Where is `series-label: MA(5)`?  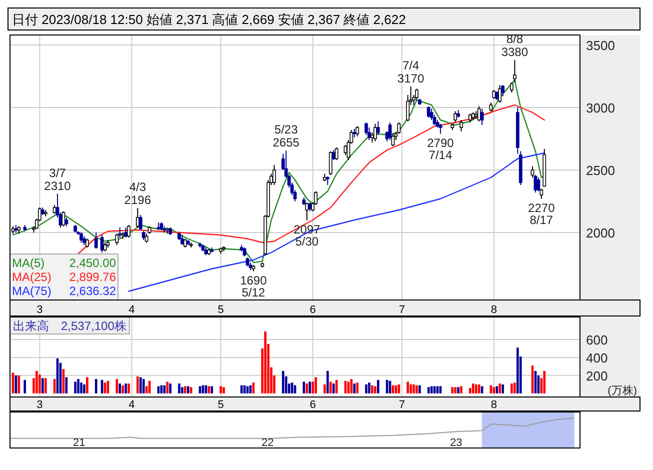 series-label: MA(5) is located at coordinates (28, 263).